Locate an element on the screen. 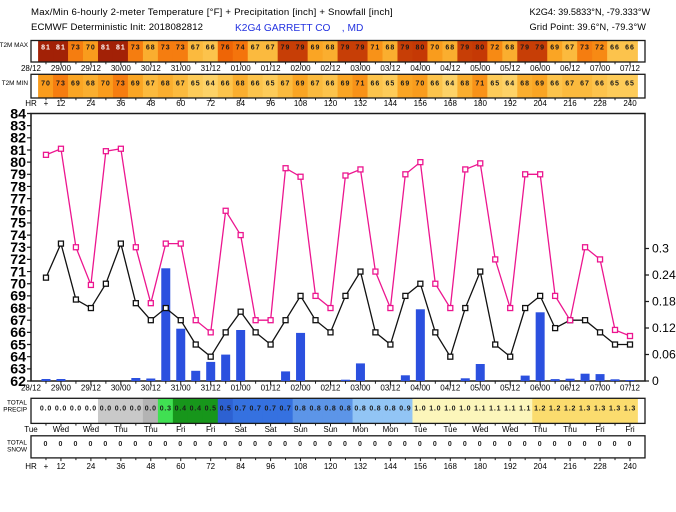 The height and width of the screenshot is (512, 676). svg-text: 79 is located at coordinates (286, 48).